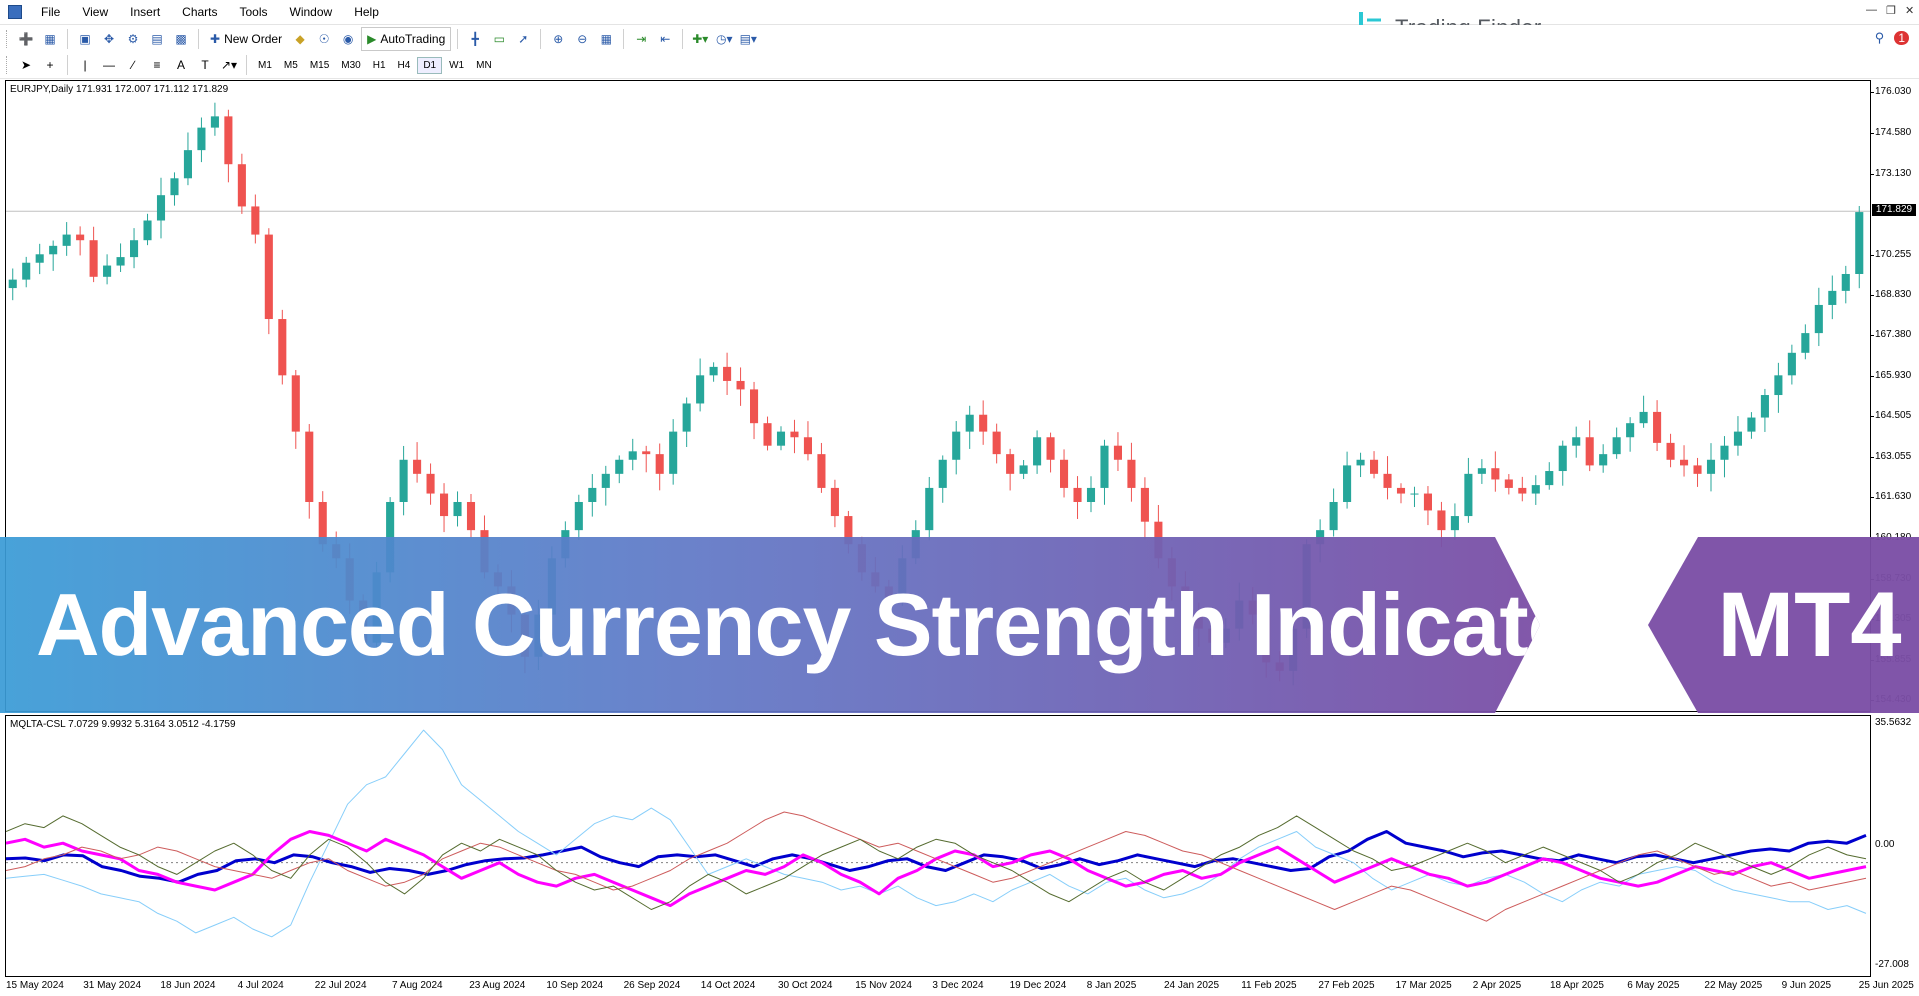 The height and width of the screenshot is (996, 1919). Describe the element at coordinates (366, 12) in the screenshot. I see `menu-help: Help` at that location.